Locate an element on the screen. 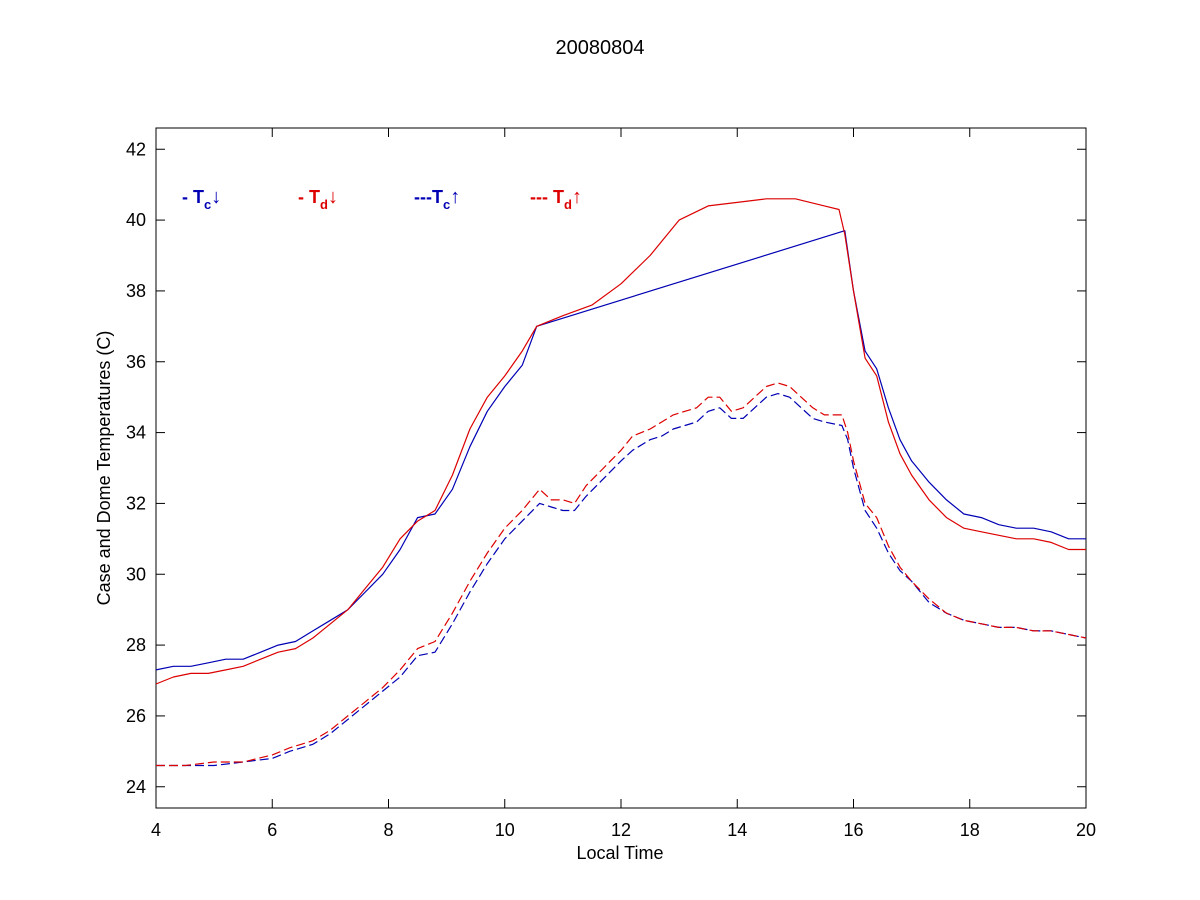 The image size is (1200, 900). y-tick-label: 26 is located at coordinates (136, 716).